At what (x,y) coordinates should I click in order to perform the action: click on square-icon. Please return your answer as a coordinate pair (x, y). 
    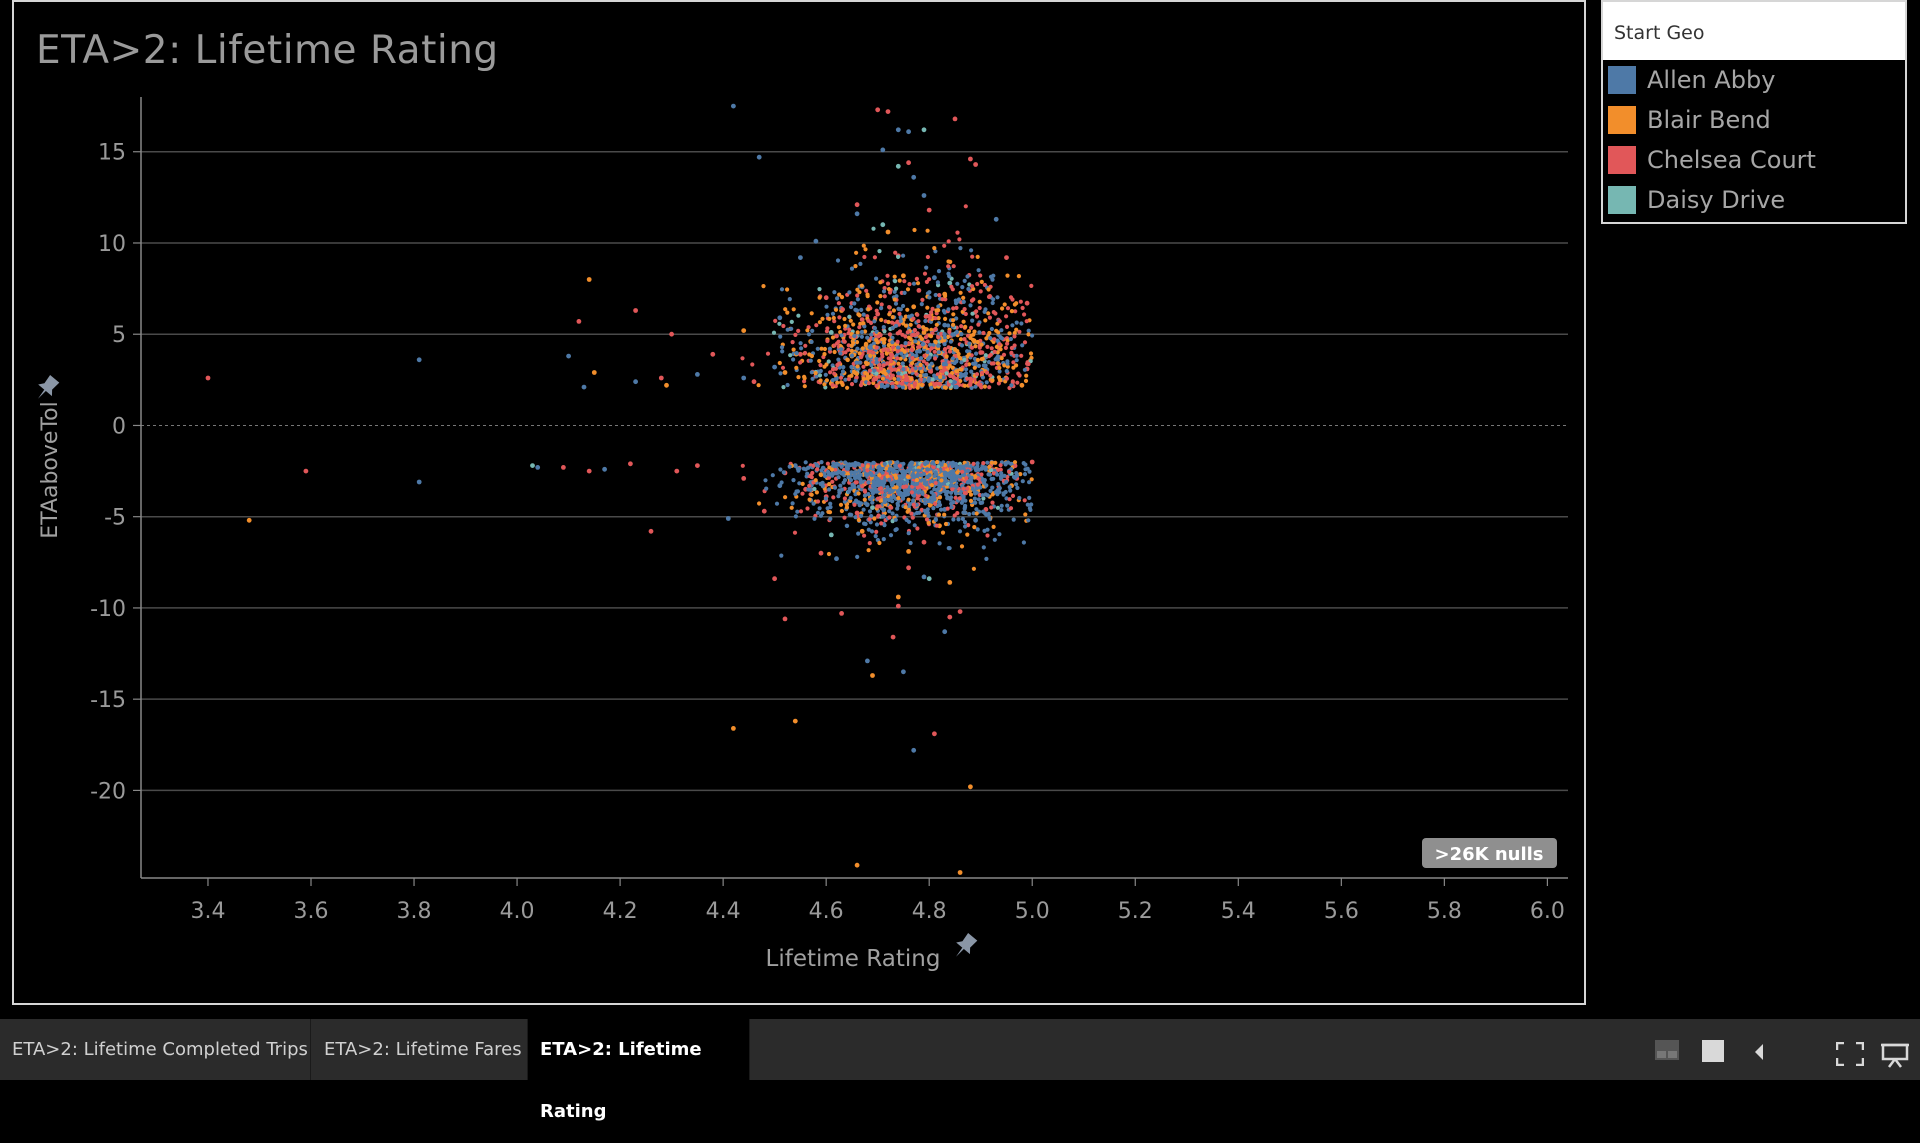
    Looking at the image, I should click on (1713, 1051).